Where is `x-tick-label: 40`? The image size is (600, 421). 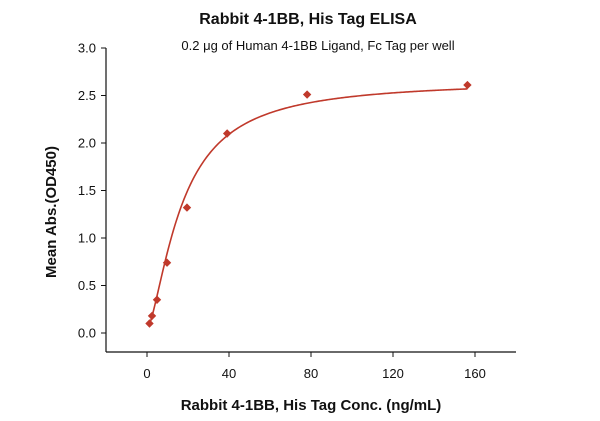
x-tick-label: 40 is located at coordinates (229, 373).